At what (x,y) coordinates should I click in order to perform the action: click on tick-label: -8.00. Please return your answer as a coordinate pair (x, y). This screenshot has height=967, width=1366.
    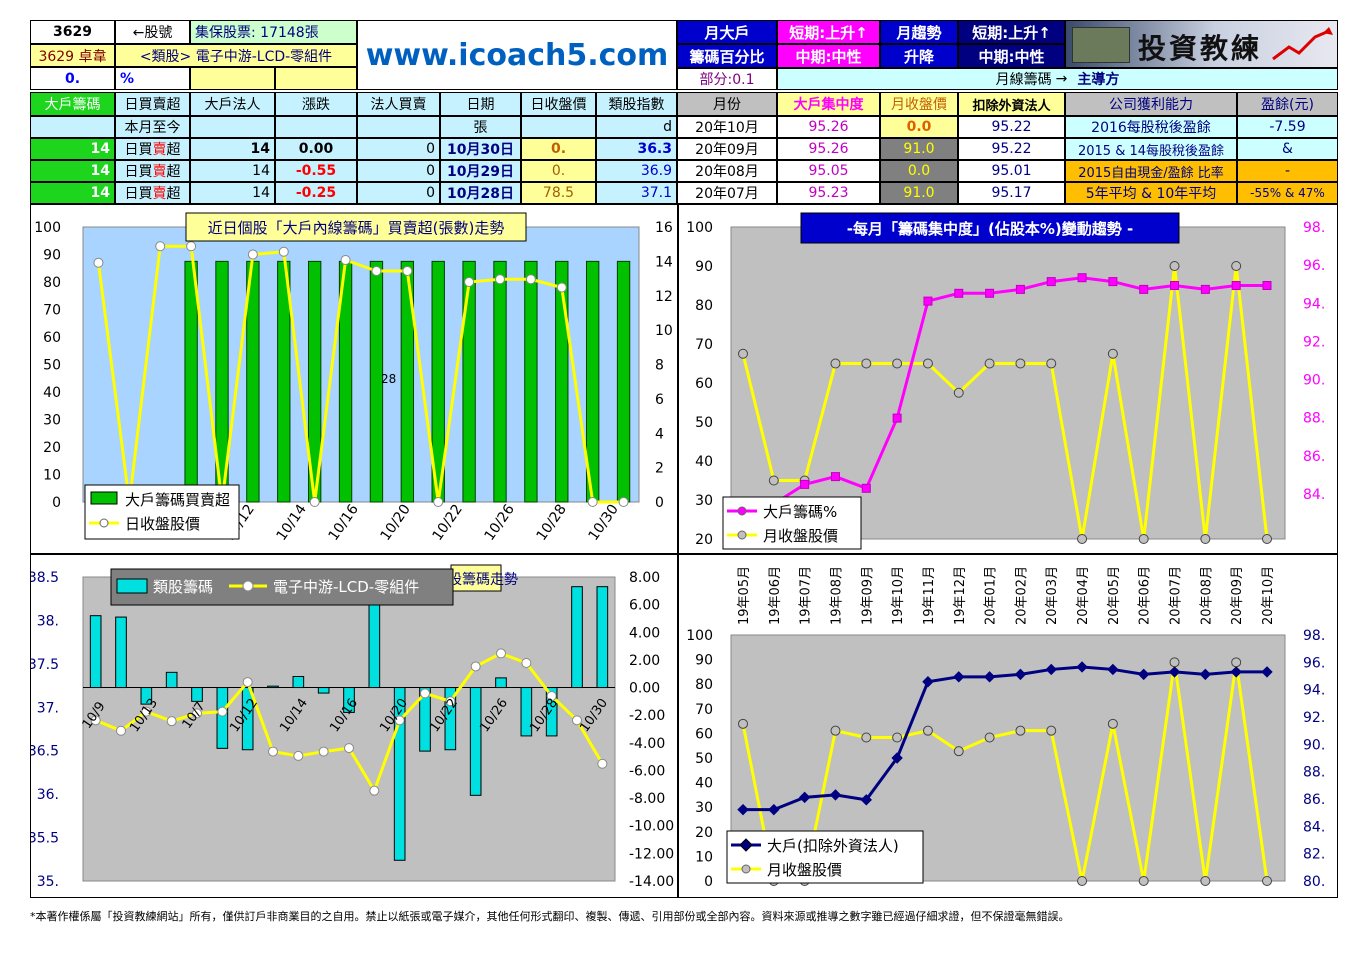
    Looking at the image, I should click on (647, 799).